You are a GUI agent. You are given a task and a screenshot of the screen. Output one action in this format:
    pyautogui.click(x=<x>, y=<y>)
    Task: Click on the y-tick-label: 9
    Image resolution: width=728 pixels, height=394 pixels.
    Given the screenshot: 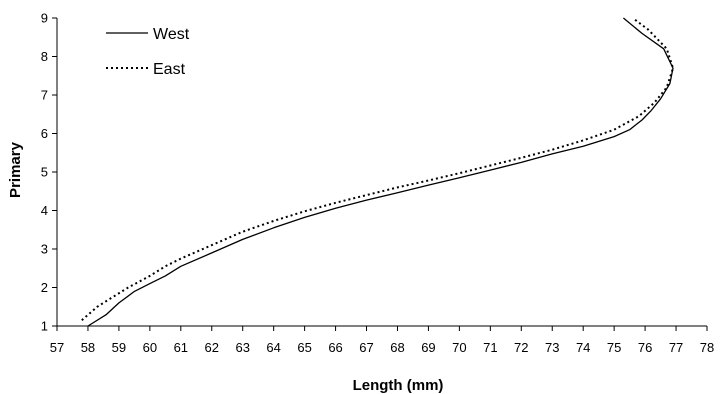 What is the action you would take?
    pyautogui.click(x=44, y=18)
    